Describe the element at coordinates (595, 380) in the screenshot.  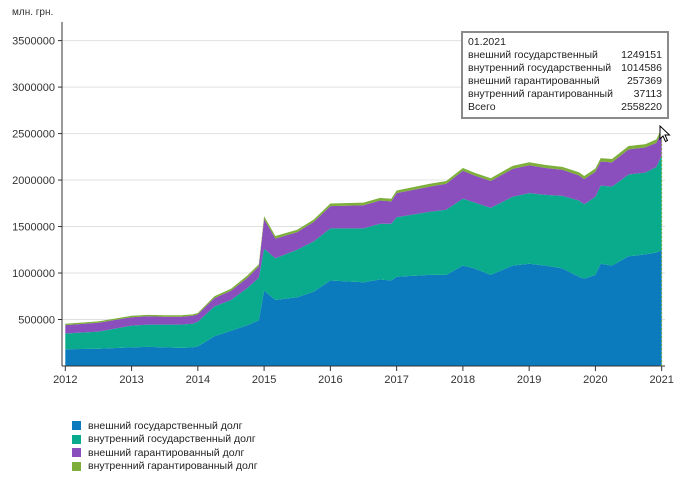
I see `x-tick-label: 2020` at that location.